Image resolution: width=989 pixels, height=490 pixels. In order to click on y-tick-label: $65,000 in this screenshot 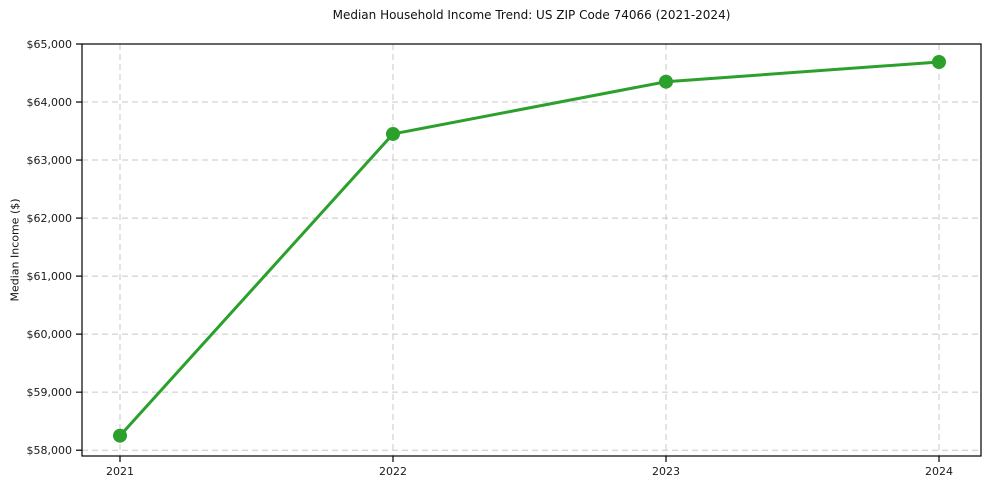, I will do `click(50, 44)`.